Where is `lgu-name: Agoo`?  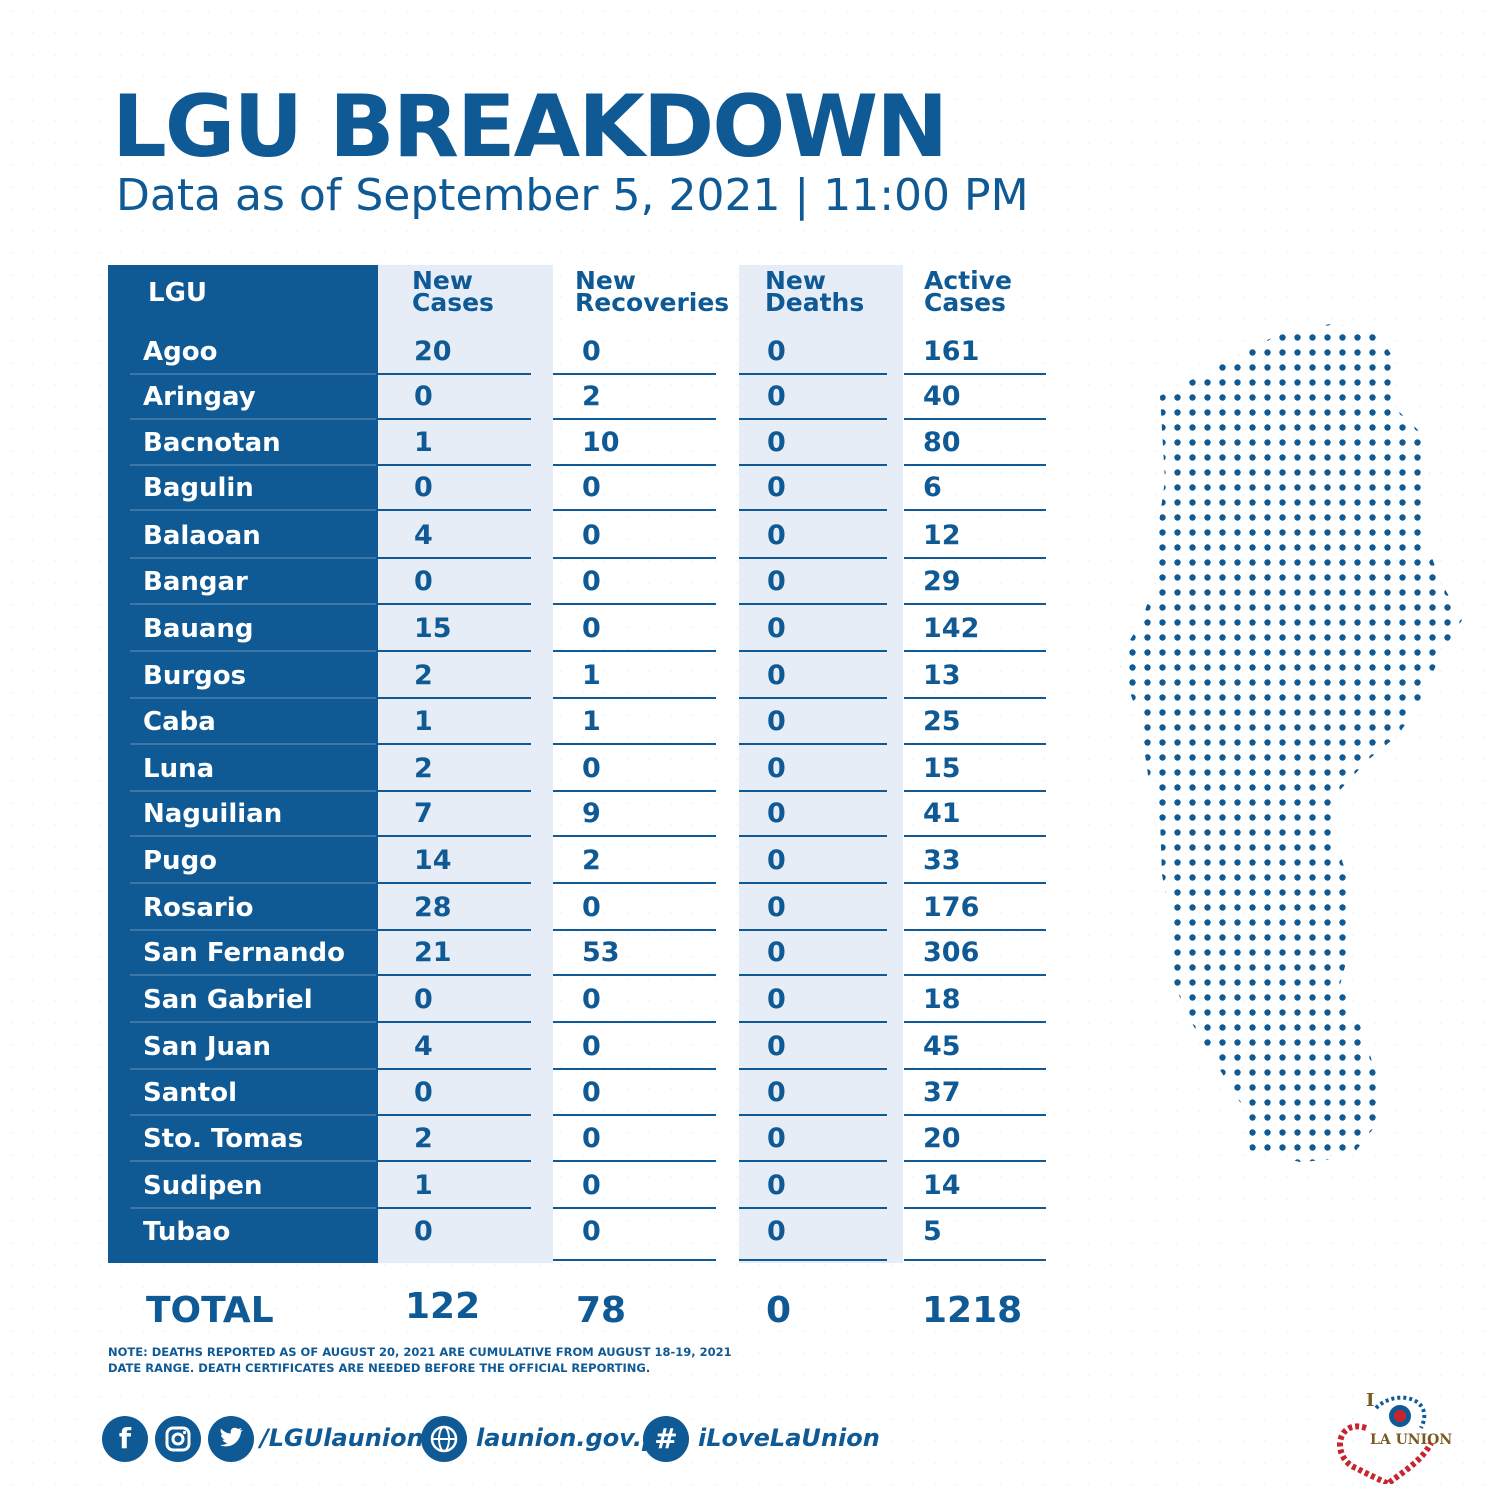 lgu-name: Agoo is located at coordinates (180, 352).